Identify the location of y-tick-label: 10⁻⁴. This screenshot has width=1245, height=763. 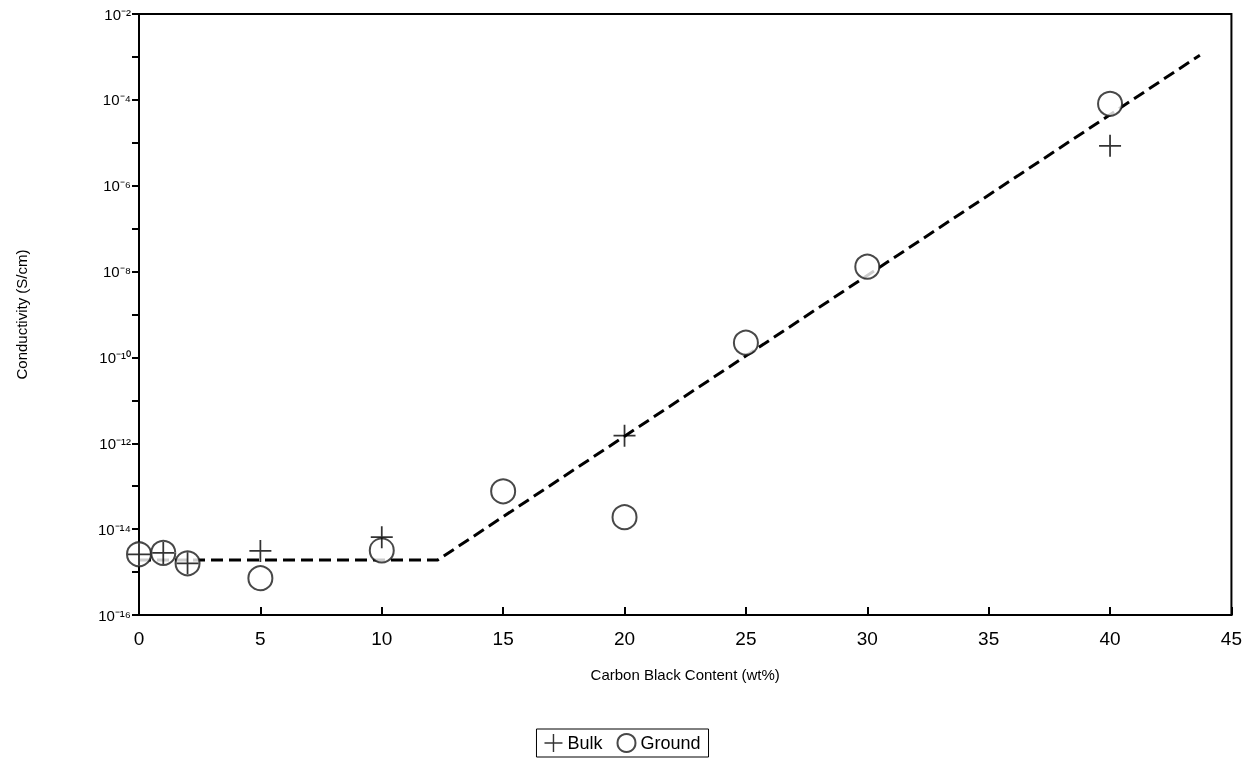
(116, 100).